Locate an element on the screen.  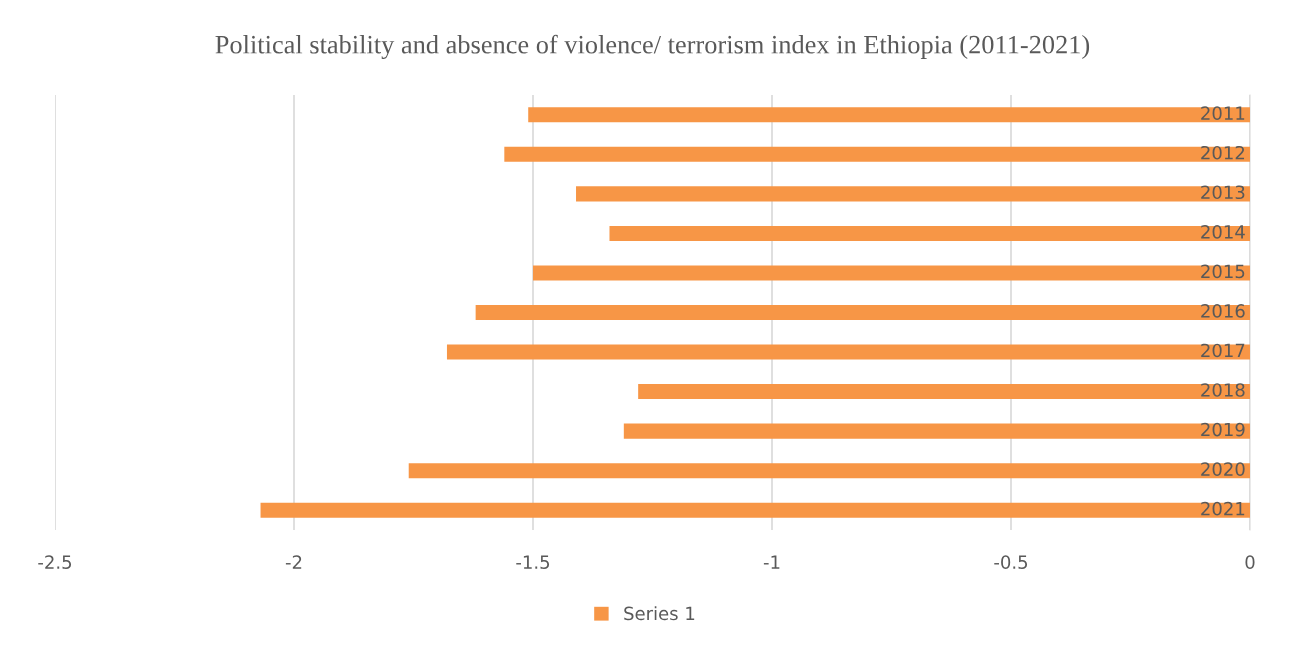
x-tick-label: -0.5 is located at coordinates (1011, 562).